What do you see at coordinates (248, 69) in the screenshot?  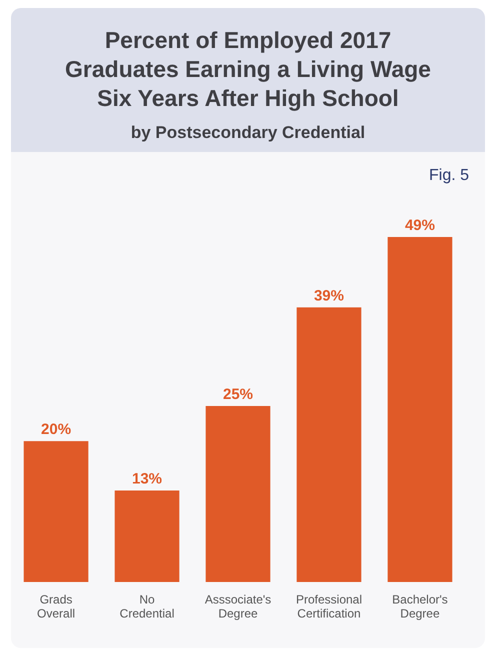 I see `chart-title: Percent of Employed 2017 Graduates Earning a Living Wage Six Years After High School` at bounding box center [248, 69].